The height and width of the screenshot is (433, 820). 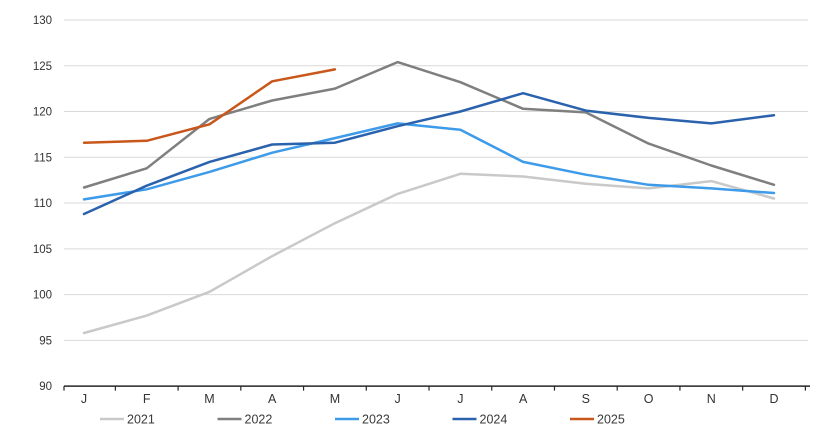 What do you see at coordinates (259, 420) in the screenshot?
I see `legend-label-2022: 2022` at bounding box center [259, 420].